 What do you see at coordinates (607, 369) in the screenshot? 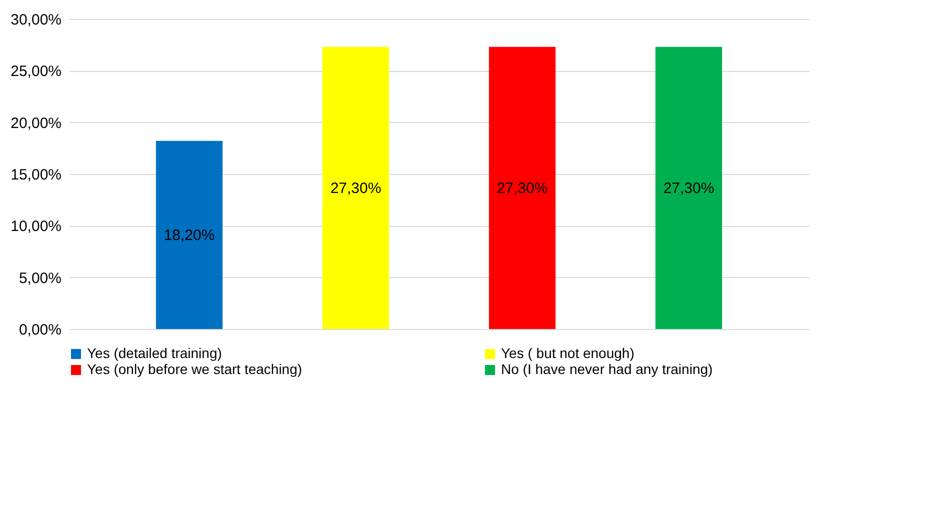
I see `legend-label: No (I have never had any training)` at bounding box center [607, 369].